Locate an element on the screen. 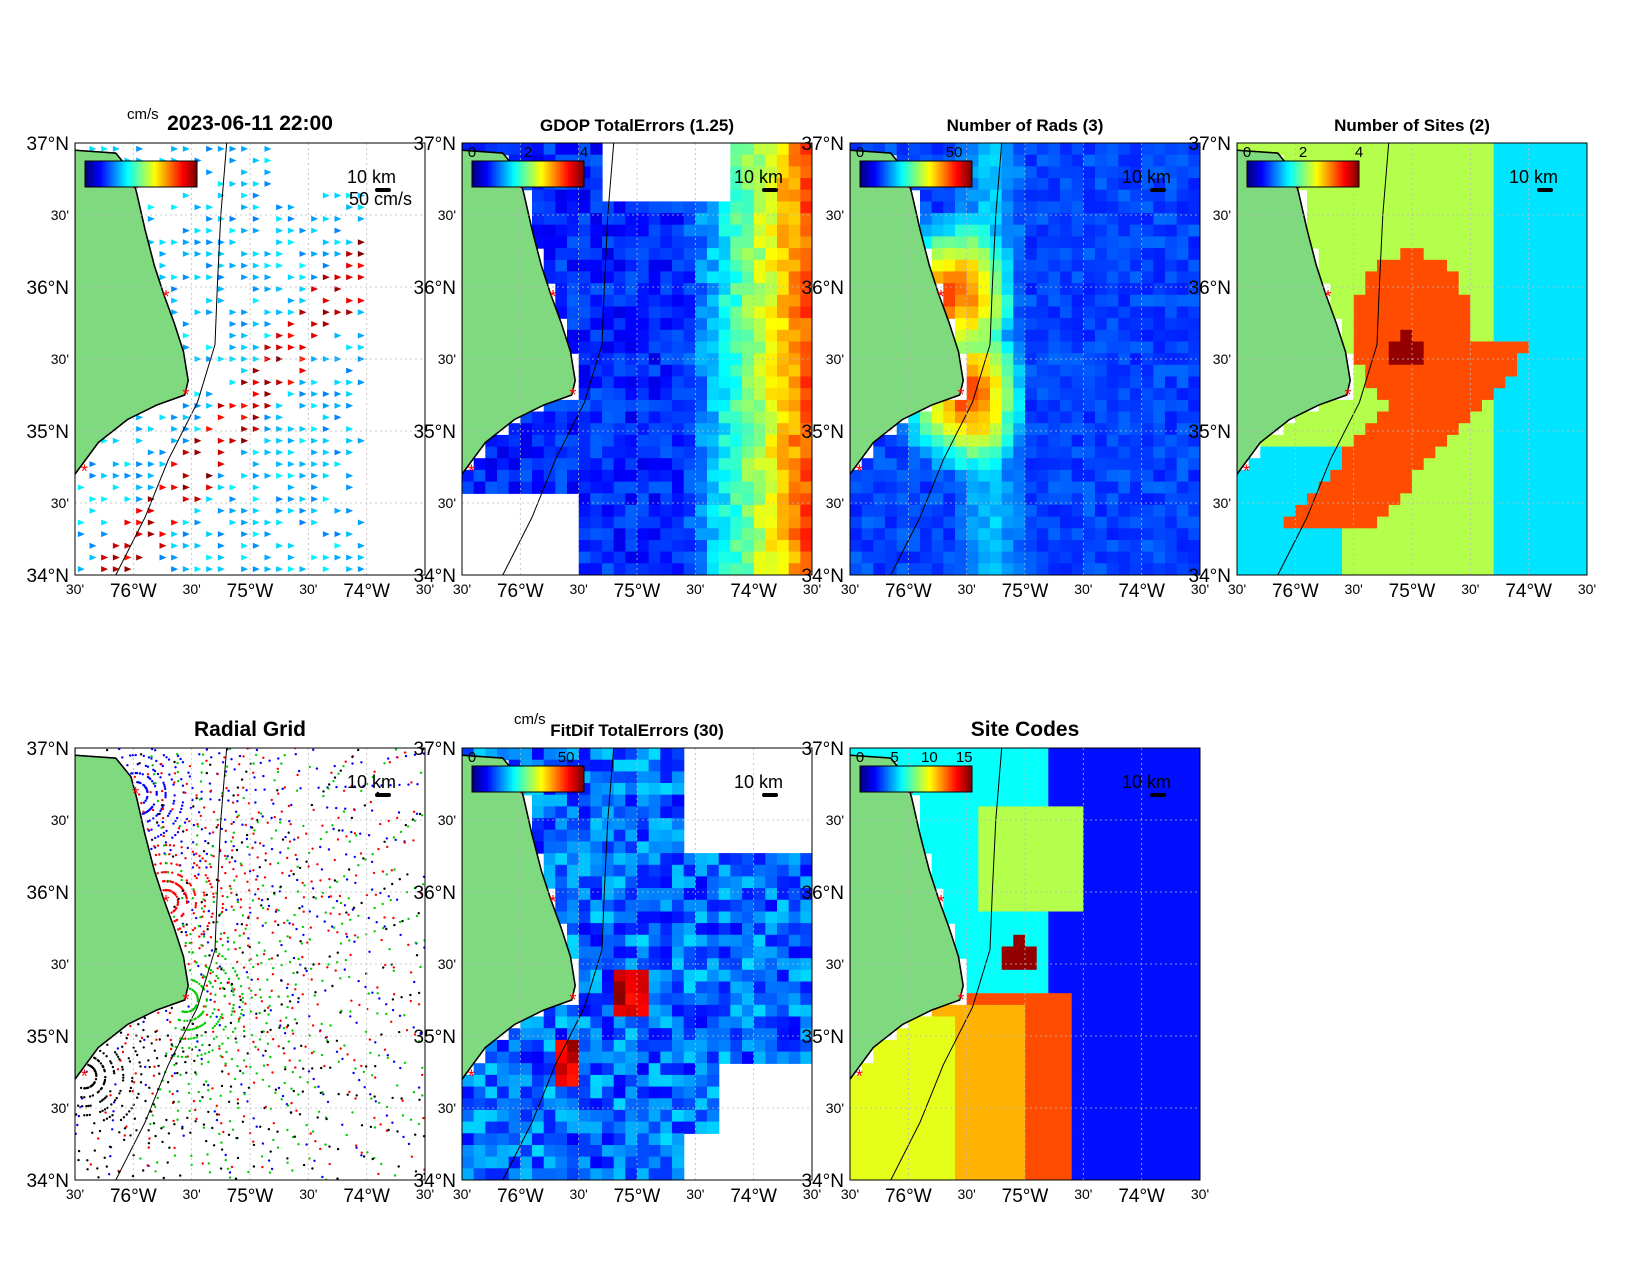 This screenshot has height=1275, width=1650. data-field is located at coordinates (1025, 359).